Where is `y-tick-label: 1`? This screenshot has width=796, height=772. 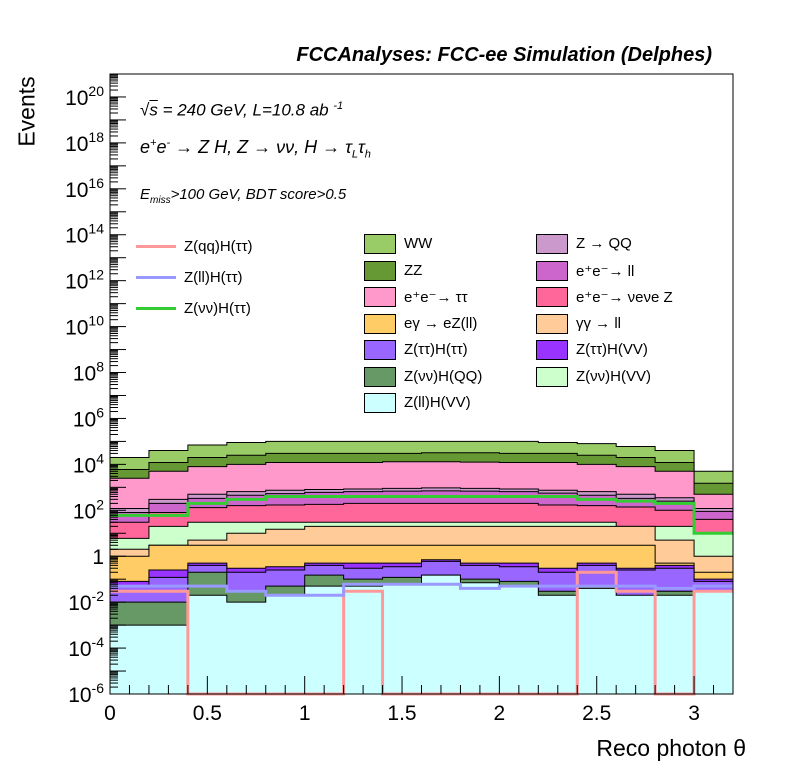 y-tick-label: 1 is located at coordinates (98, 557).